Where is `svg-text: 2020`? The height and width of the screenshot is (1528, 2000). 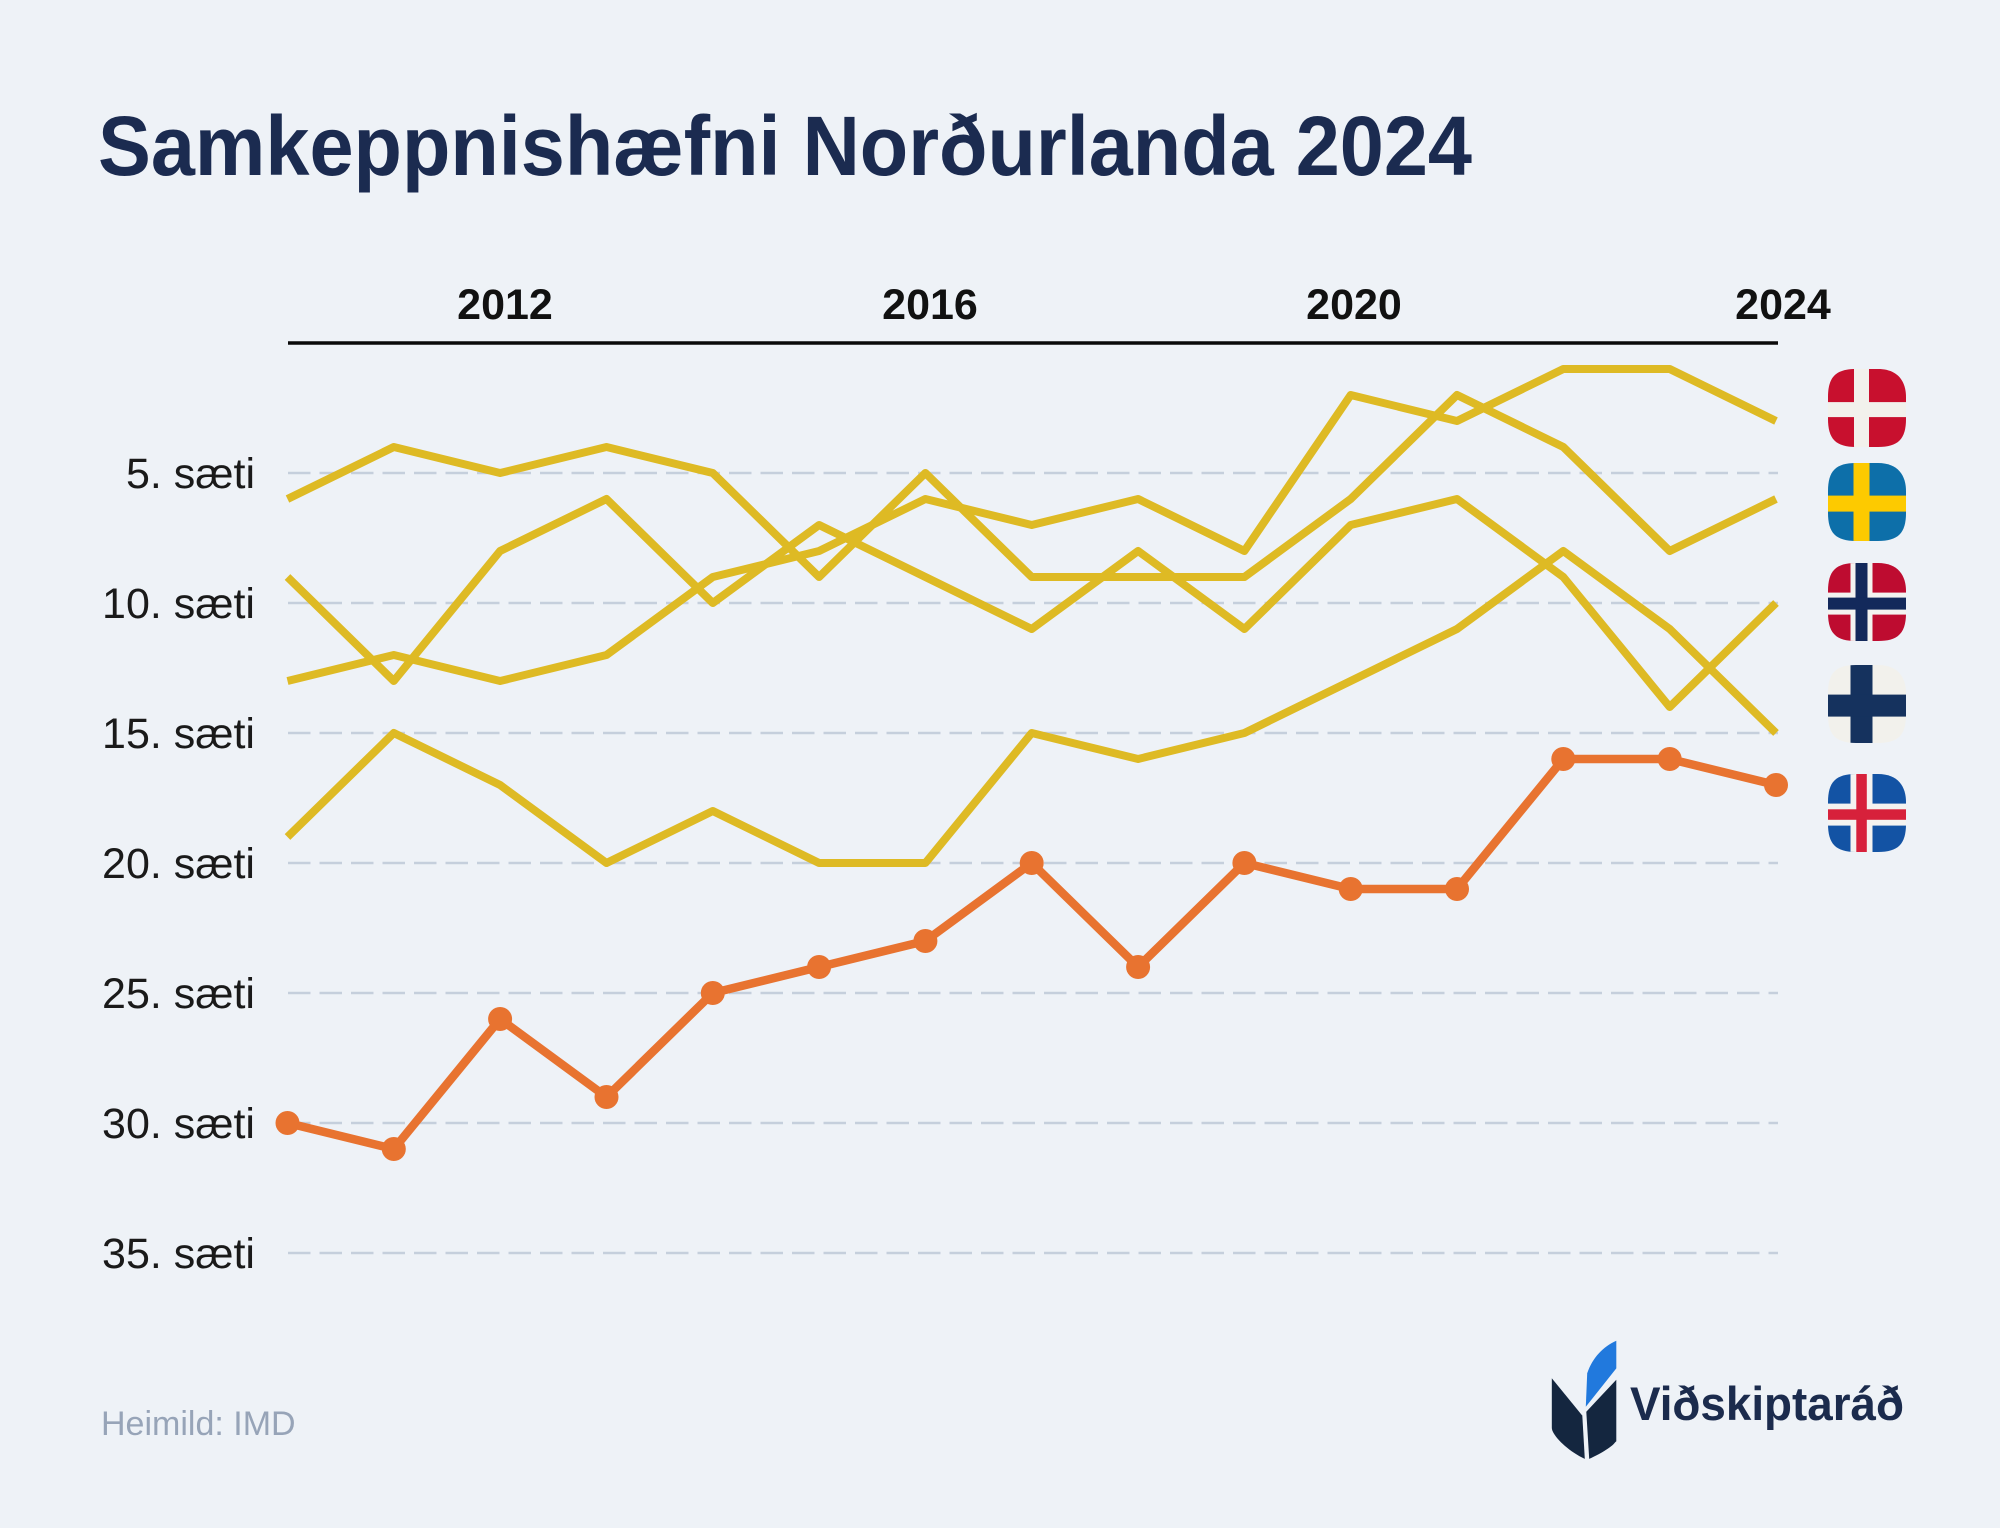
svg-text: 2020 is located at coordinates (1354, 305).